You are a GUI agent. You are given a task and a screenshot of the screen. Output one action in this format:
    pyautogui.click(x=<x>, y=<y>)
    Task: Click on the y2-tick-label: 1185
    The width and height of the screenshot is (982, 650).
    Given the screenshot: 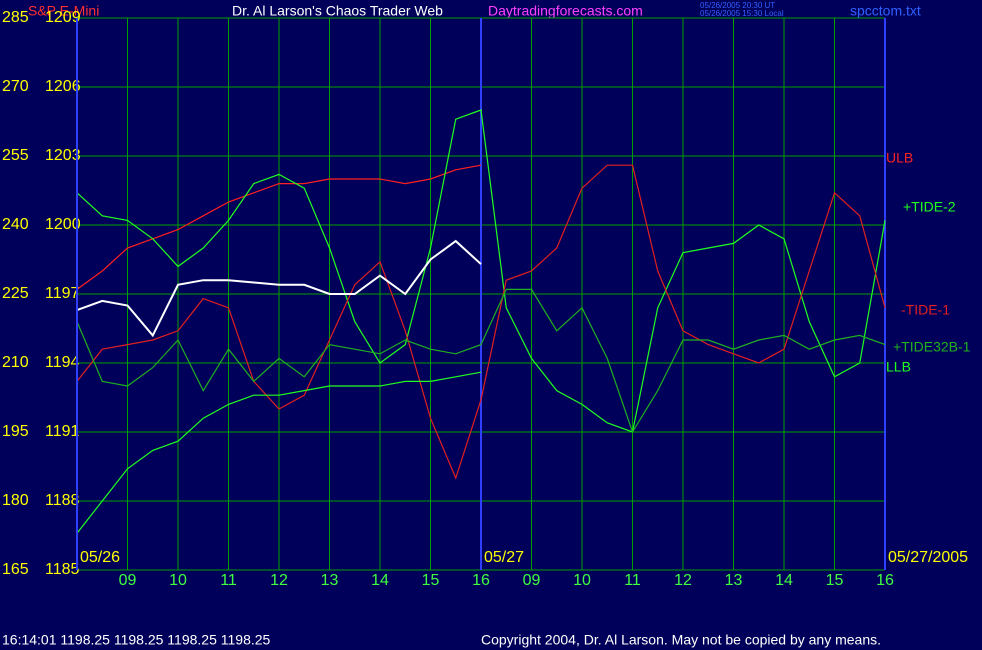 What is the action you would take?
    pyautogui.click(x=62, y=569)
    